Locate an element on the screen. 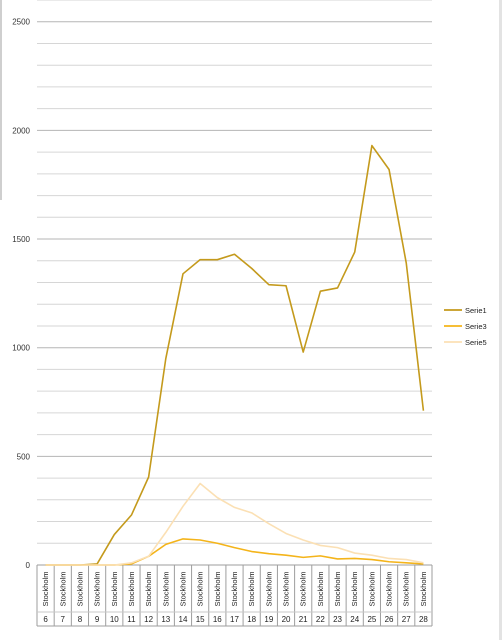  x-tick-label: 23 is located at coordinates (337, 619).